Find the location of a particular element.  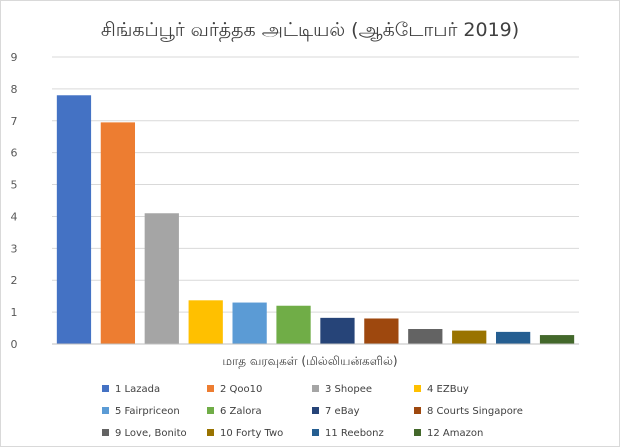

legend-label: 10 Forty Two is located at coordinates (251, 433).